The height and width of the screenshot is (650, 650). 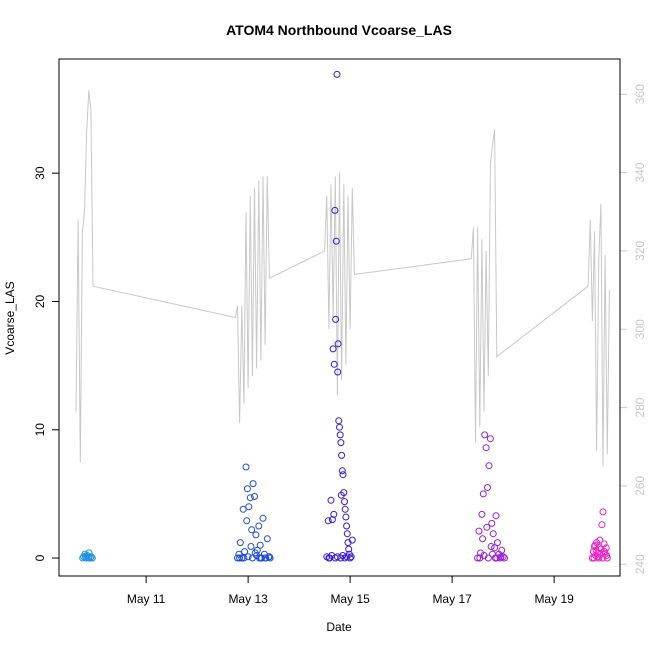 What do you see at coordinates (640, 172) in the screenshot?
I see `y2-tick-label: 340` at bounding box center [640, 172].